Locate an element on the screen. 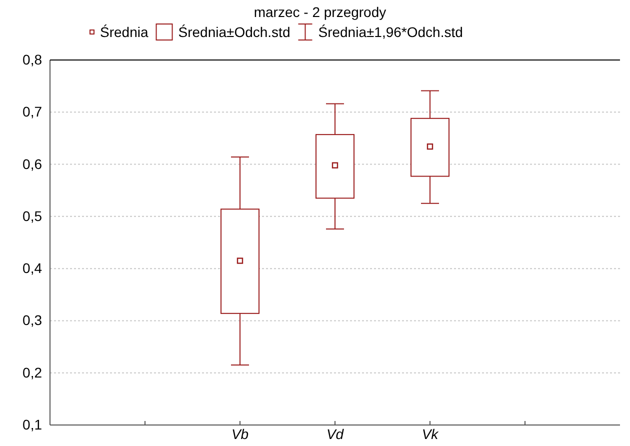 The width and height of the screenshot is (630, 446). y-tick-label: 0,1 is located at coordinates (32, 424).